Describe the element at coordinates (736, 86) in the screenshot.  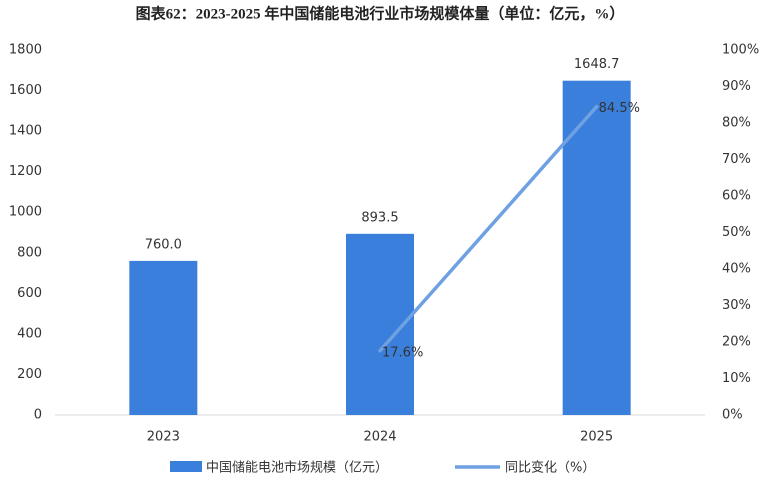
I see `y2-tick-label: 90%` at that location.